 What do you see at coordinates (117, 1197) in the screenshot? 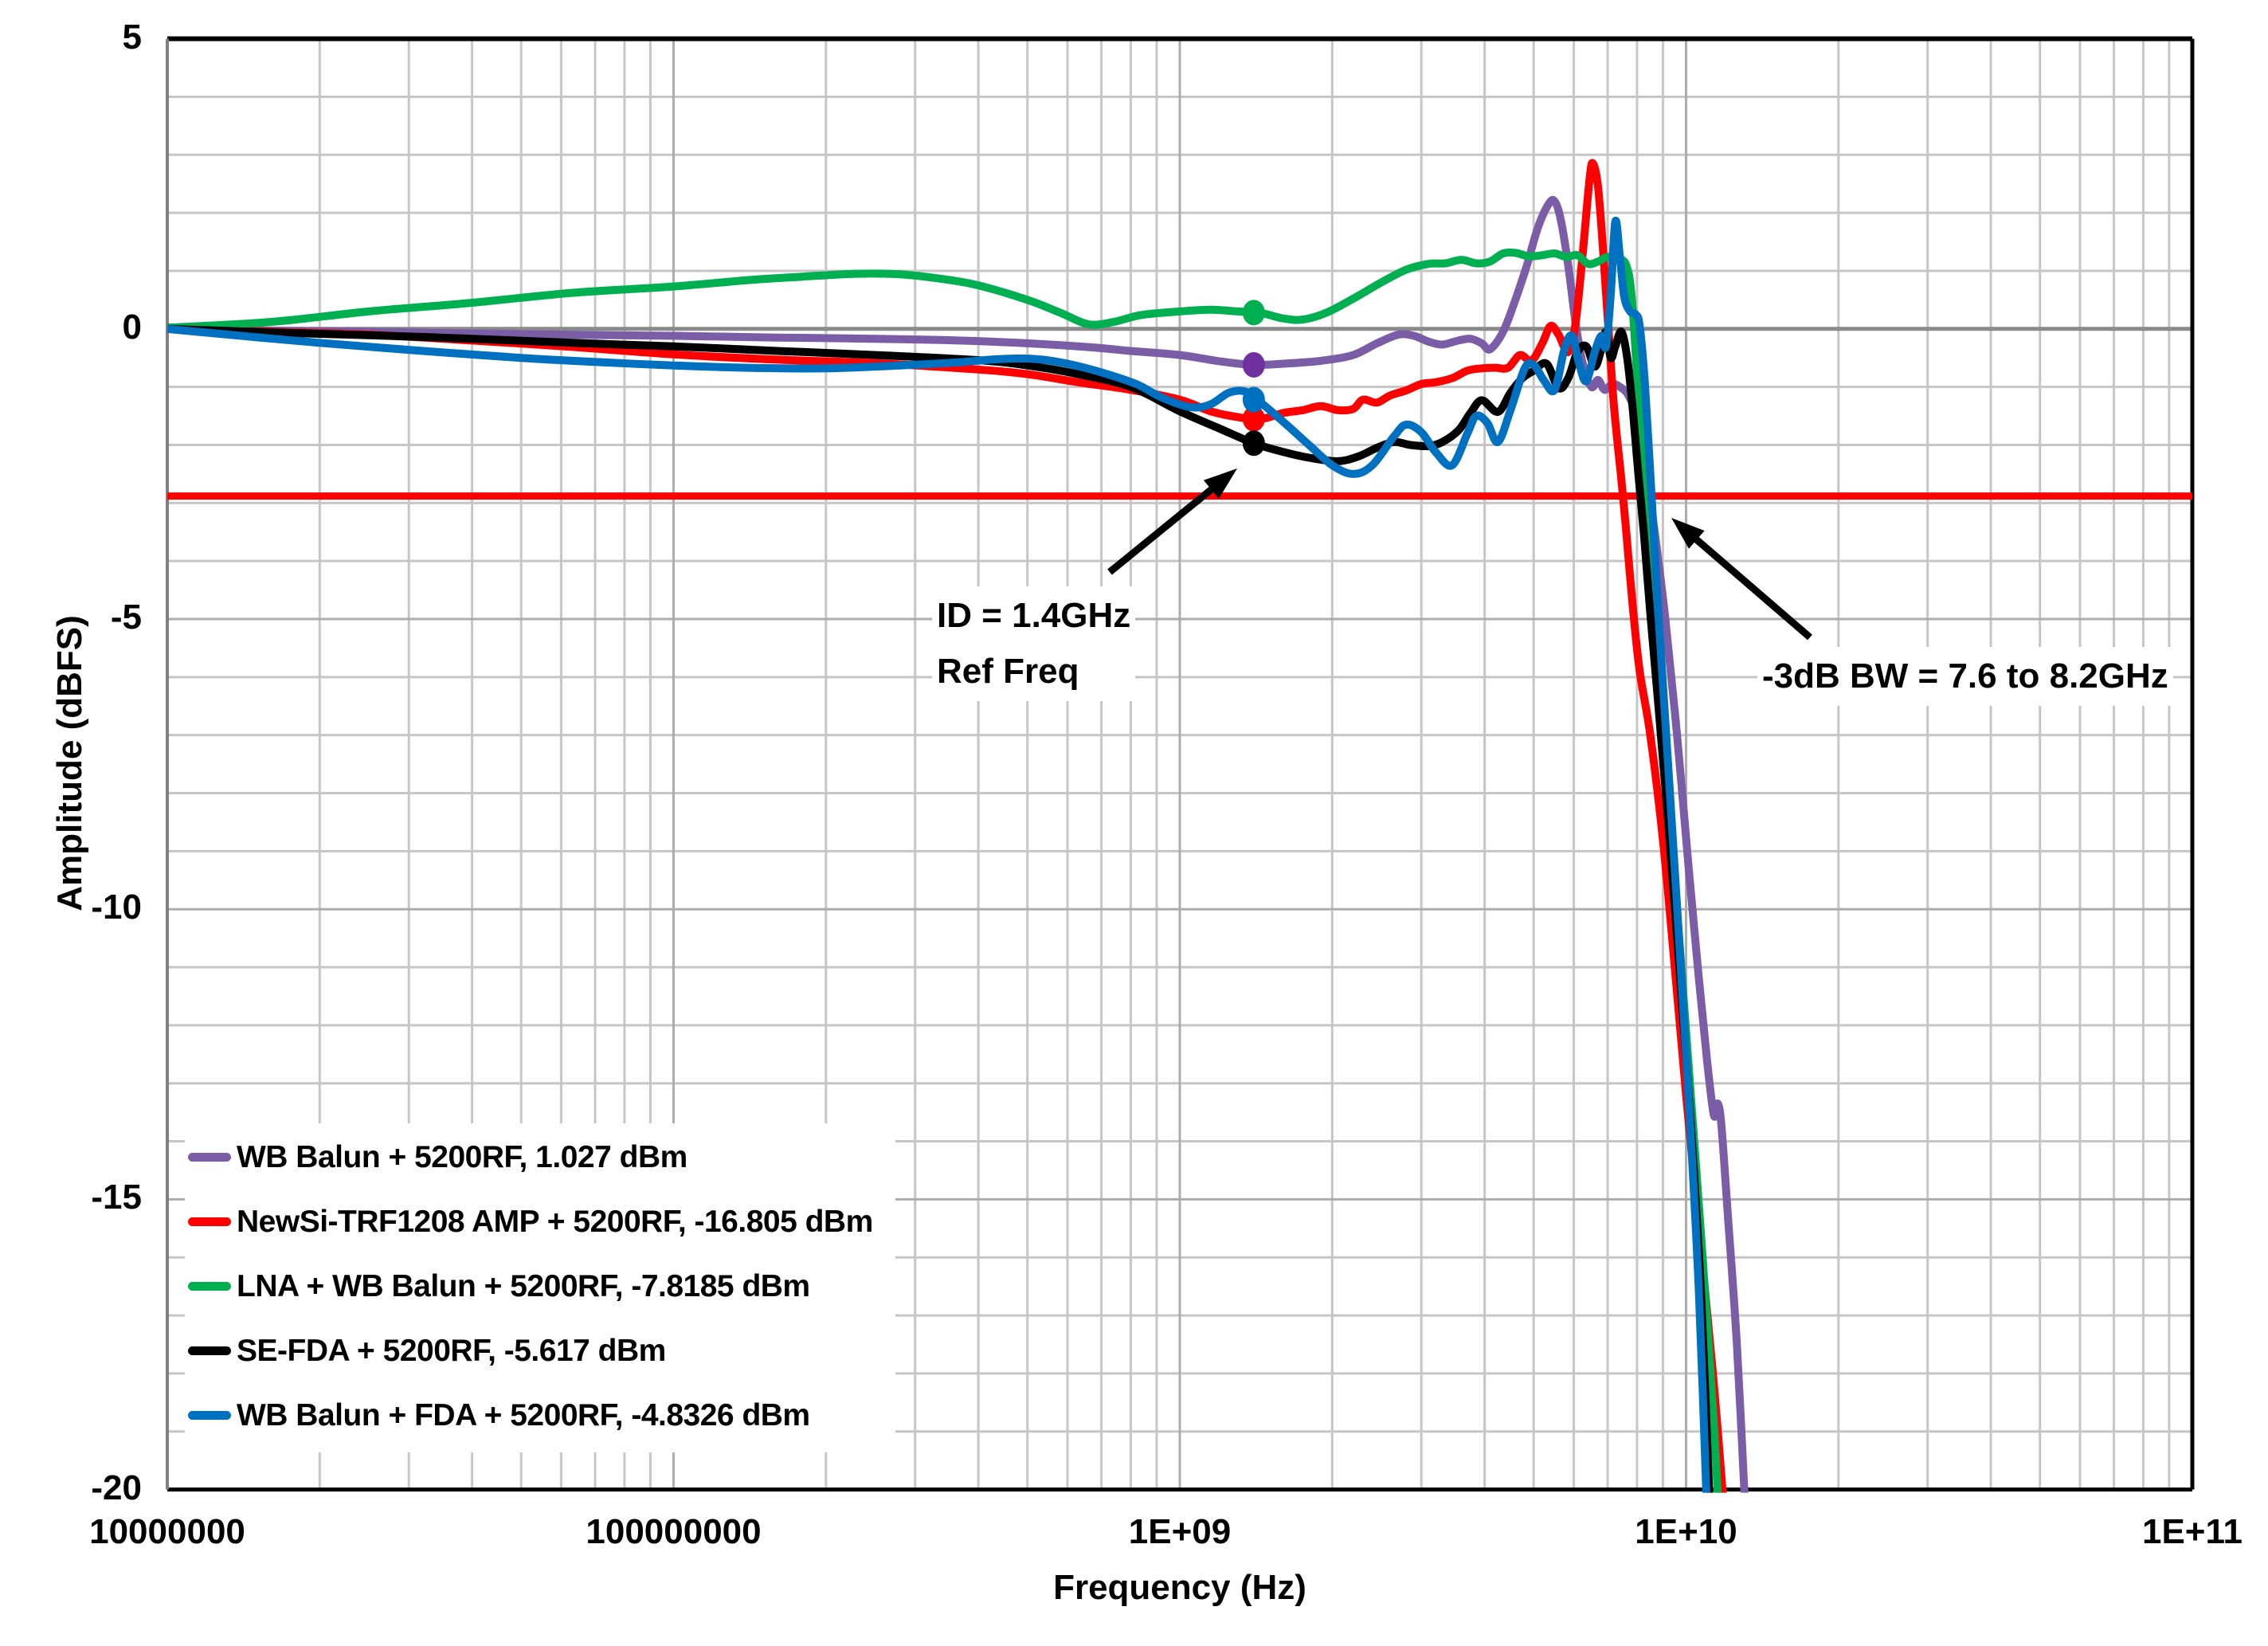
I see `y-tick--15: -15` at bounding box center [117, 1197].